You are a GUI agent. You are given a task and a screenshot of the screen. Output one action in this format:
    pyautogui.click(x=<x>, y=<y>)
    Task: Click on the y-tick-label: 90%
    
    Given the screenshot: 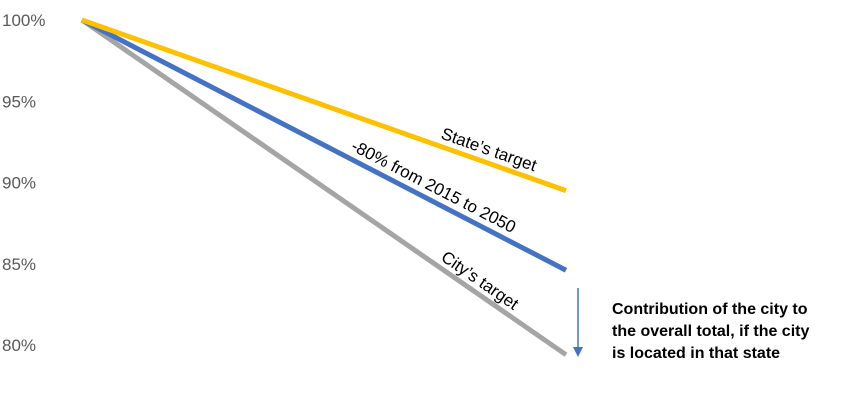 What is the action you would take?
    pyautogui.click(x=19, y=183)
    